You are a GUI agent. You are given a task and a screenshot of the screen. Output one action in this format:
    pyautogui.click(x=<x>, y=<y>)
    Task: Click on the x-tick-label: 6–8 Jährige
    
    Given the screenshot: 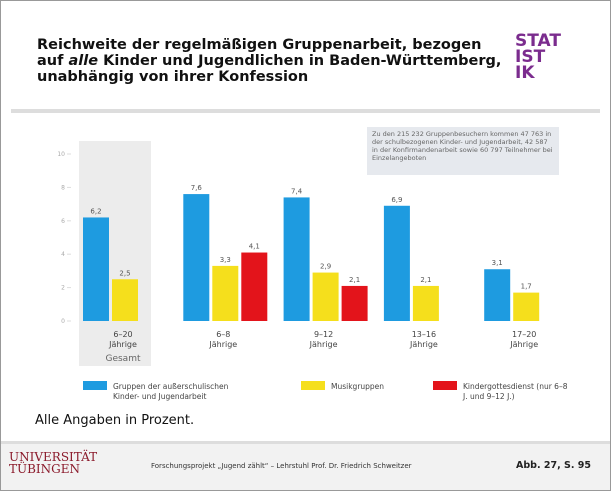 What is the action you would take?
    pyautogui.click(x=222, y=339)
    